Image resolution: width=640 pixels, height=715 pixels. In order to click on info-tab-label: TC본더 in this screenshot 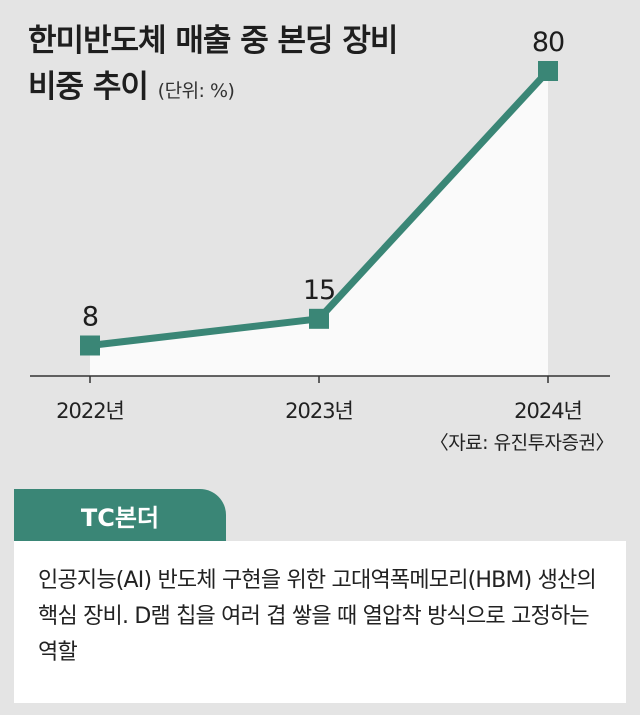, I will do `click(120, 517)`.